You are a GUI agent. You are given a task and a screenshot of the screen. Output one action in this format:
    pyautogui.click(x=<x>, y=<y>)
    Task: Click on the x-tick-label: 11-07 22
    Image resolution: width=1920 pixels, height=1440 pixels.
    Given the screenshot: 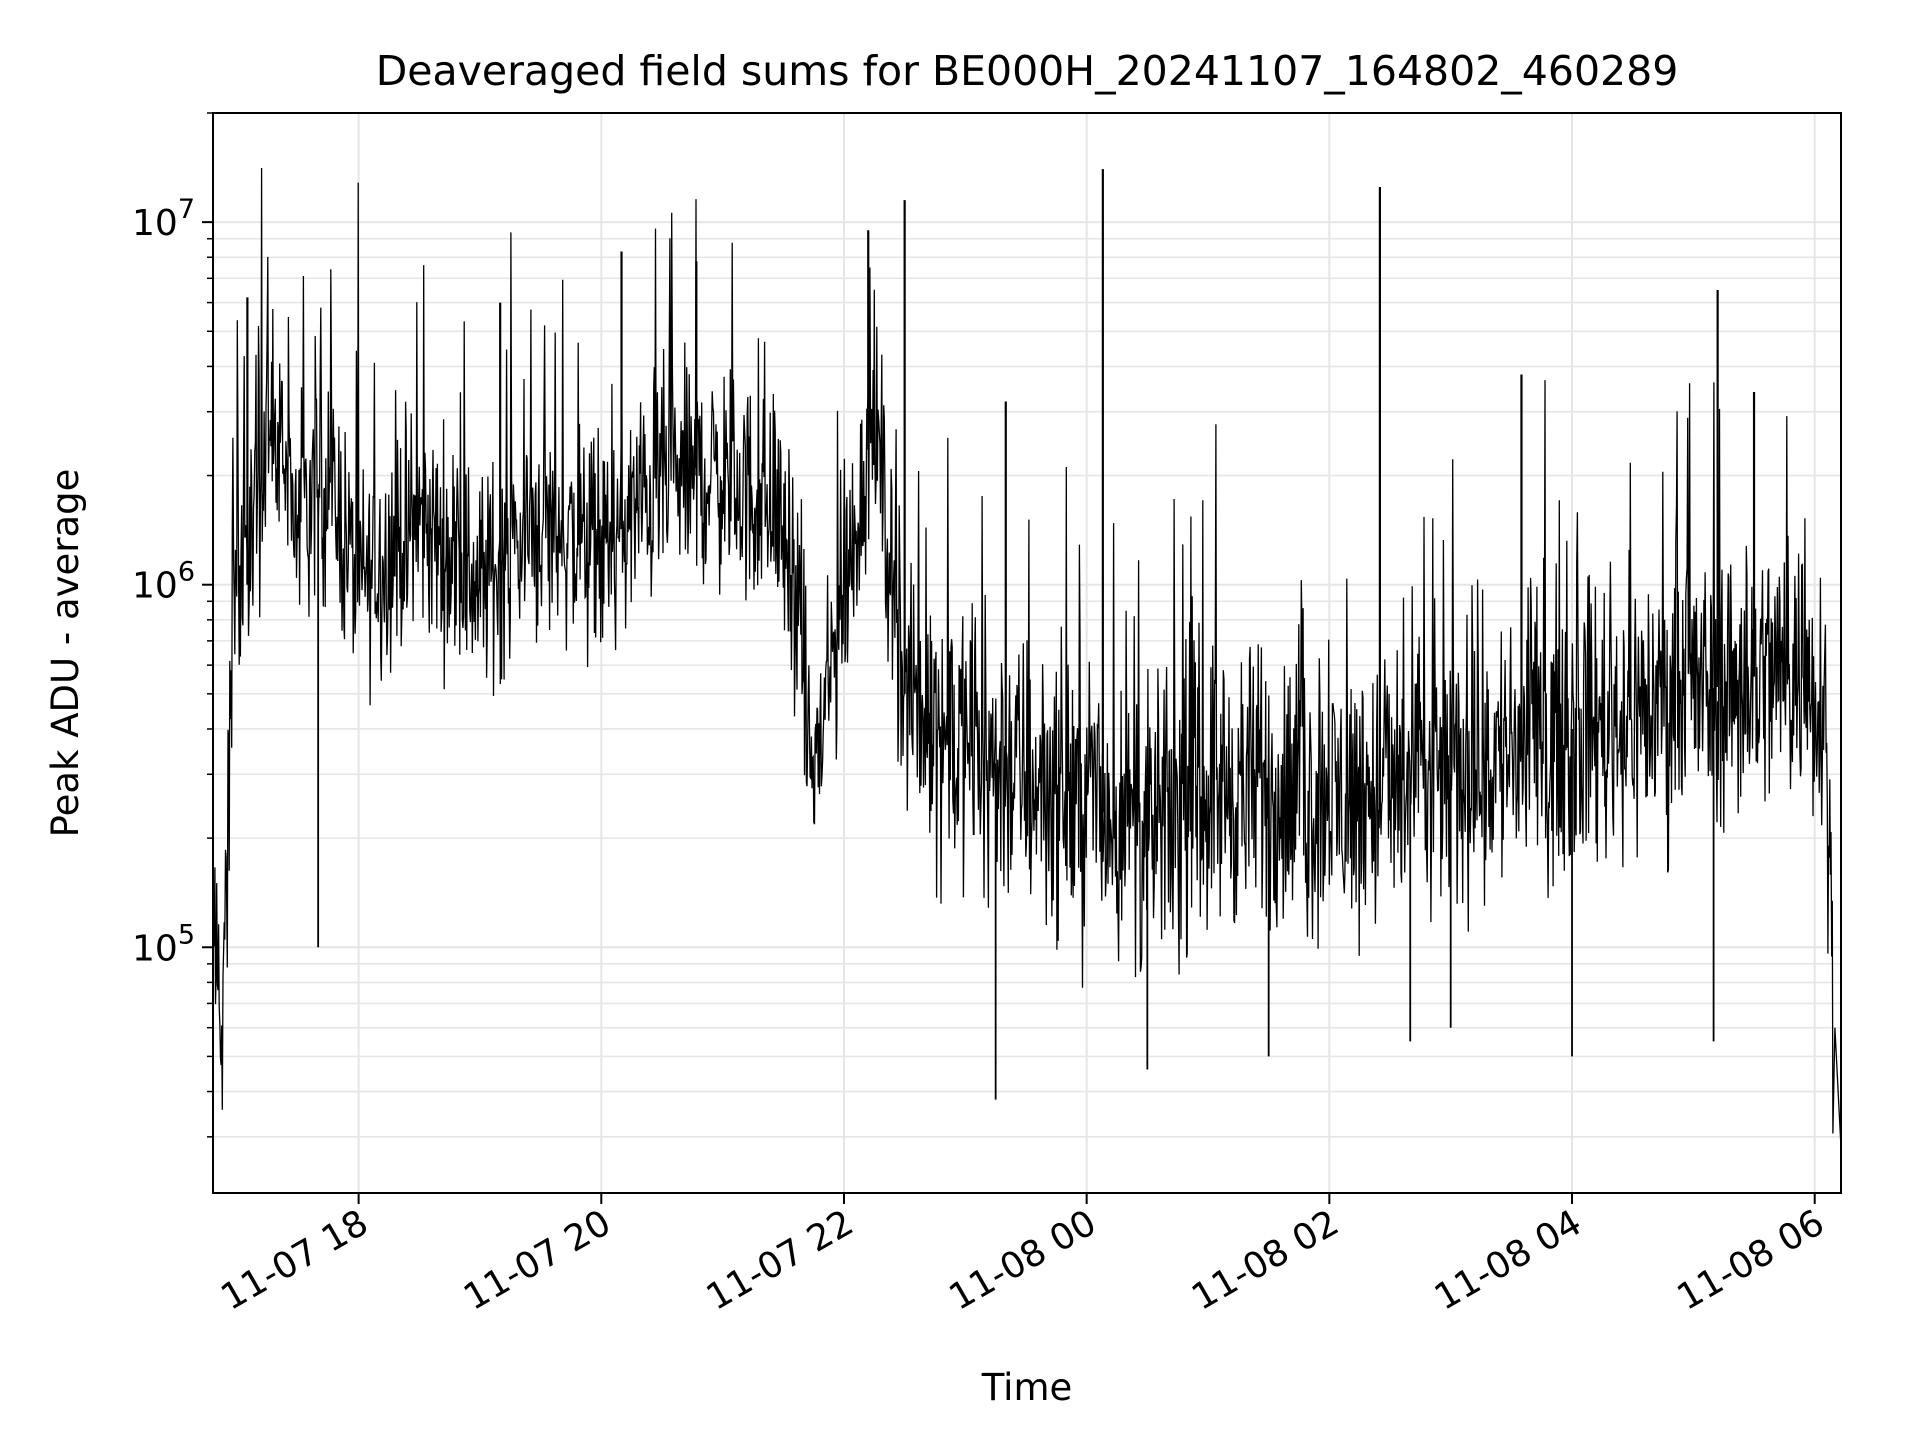 What is the action you would take?
    pyautogui.click(x=780, y=1260)
    